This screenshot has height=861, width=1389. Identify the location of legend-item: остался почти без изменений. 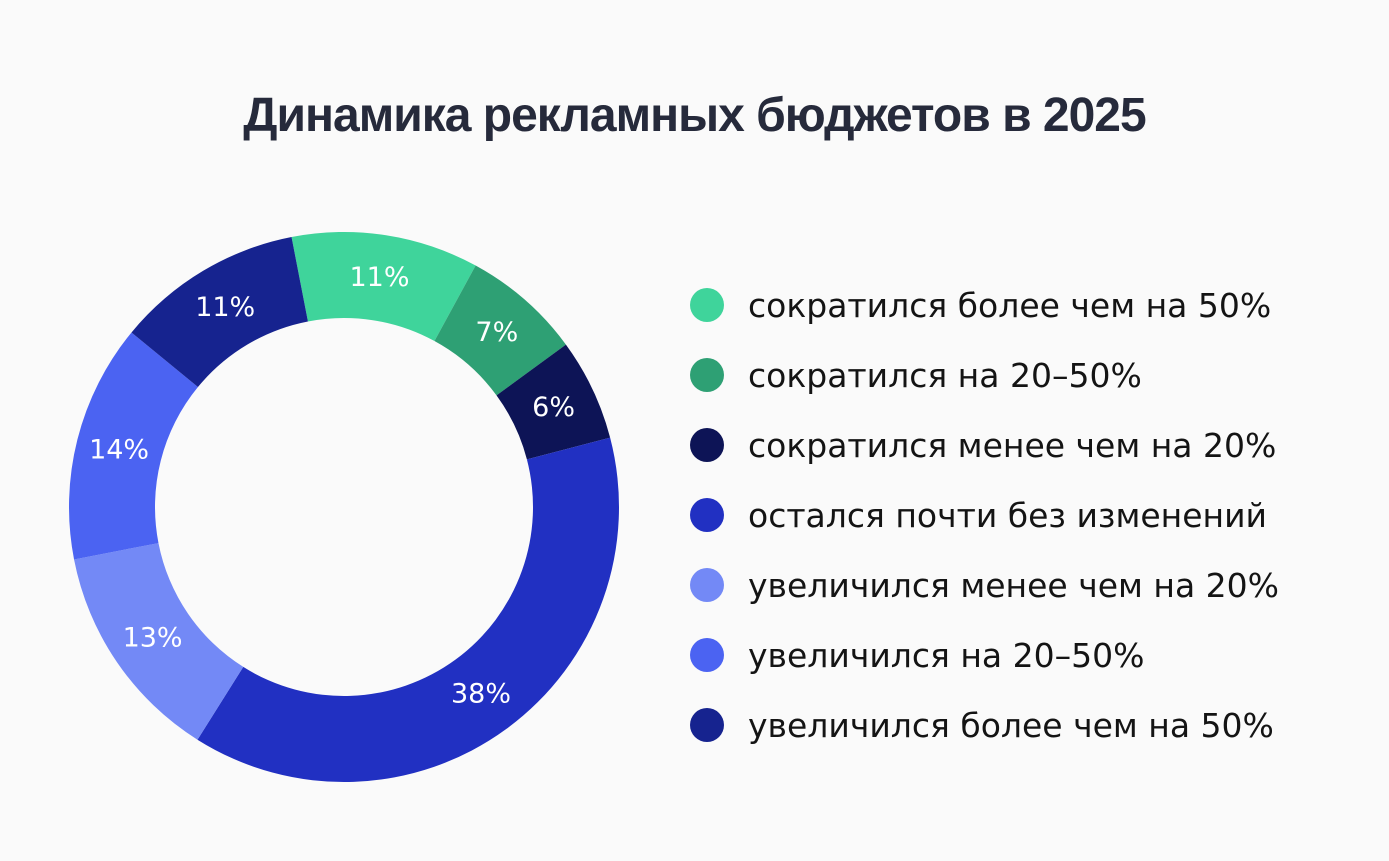
(1020, 515).